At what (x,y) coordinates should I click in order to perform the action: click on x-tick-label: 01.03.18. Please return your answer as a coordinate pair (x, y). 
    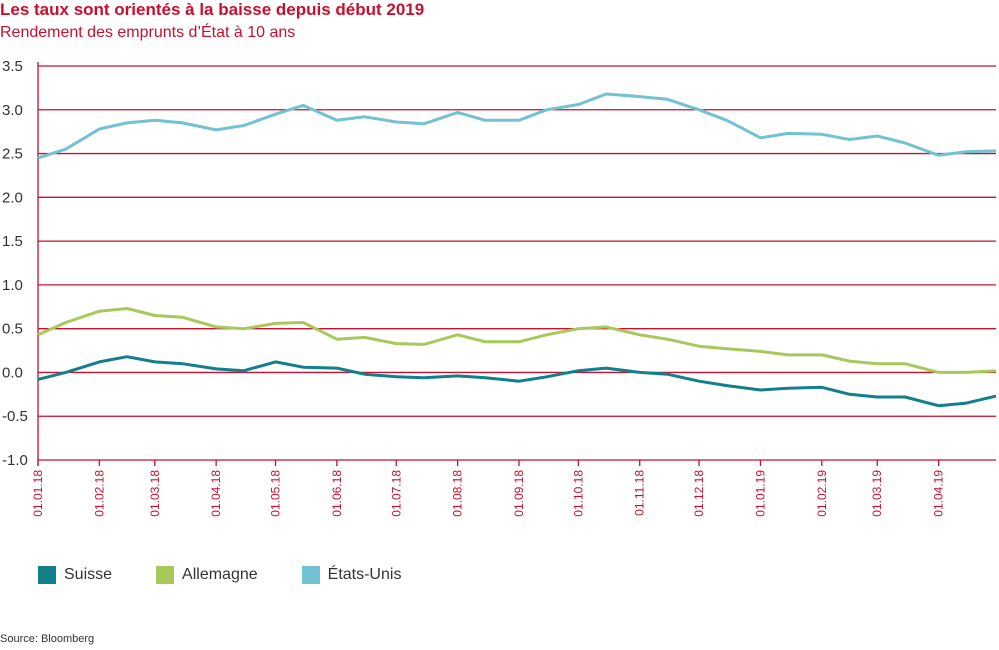
    Looking at the image, I should click on (155, 493).